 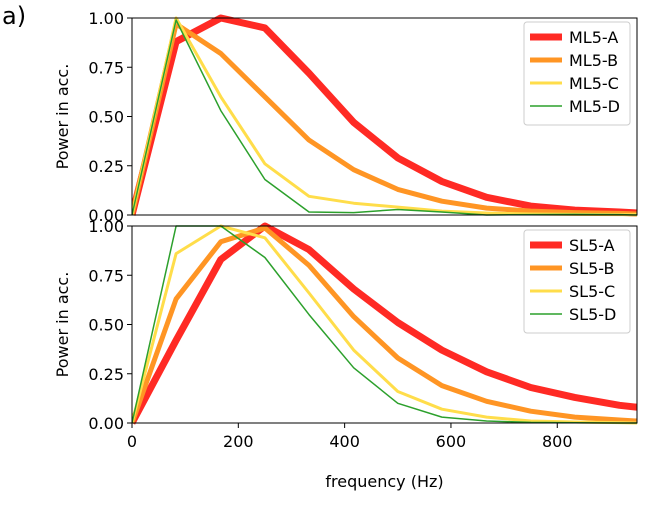 I want to click on legend-entry: SL5-A, so click(x=592, y=245).